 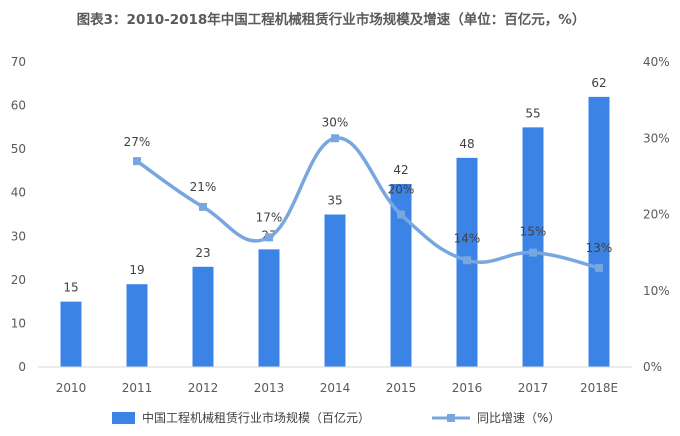 I want to click on line-data-label: 14%, so click(x=467, y=238).